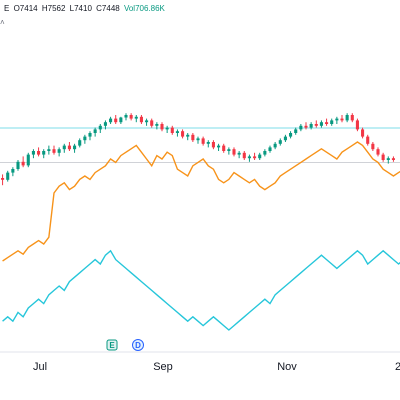 This screenshot has height=400, width=400. I want to click on dividend-badge-icon: D, so click(138, 345).